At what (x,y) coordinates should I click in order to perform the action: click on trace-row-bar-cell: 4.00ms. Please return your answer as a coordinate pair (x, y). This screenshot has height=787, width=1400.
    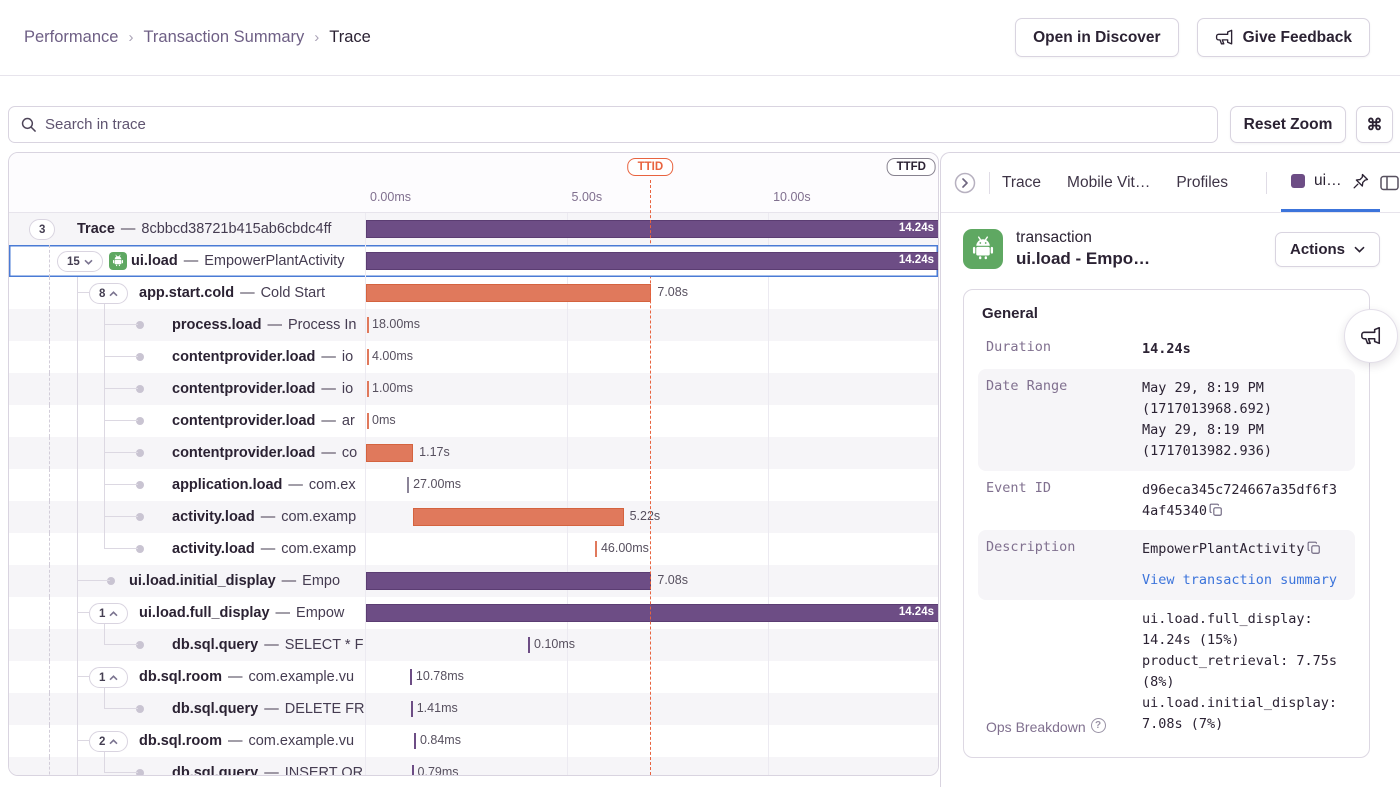
    Looking at the image, I should click on (651, 357).